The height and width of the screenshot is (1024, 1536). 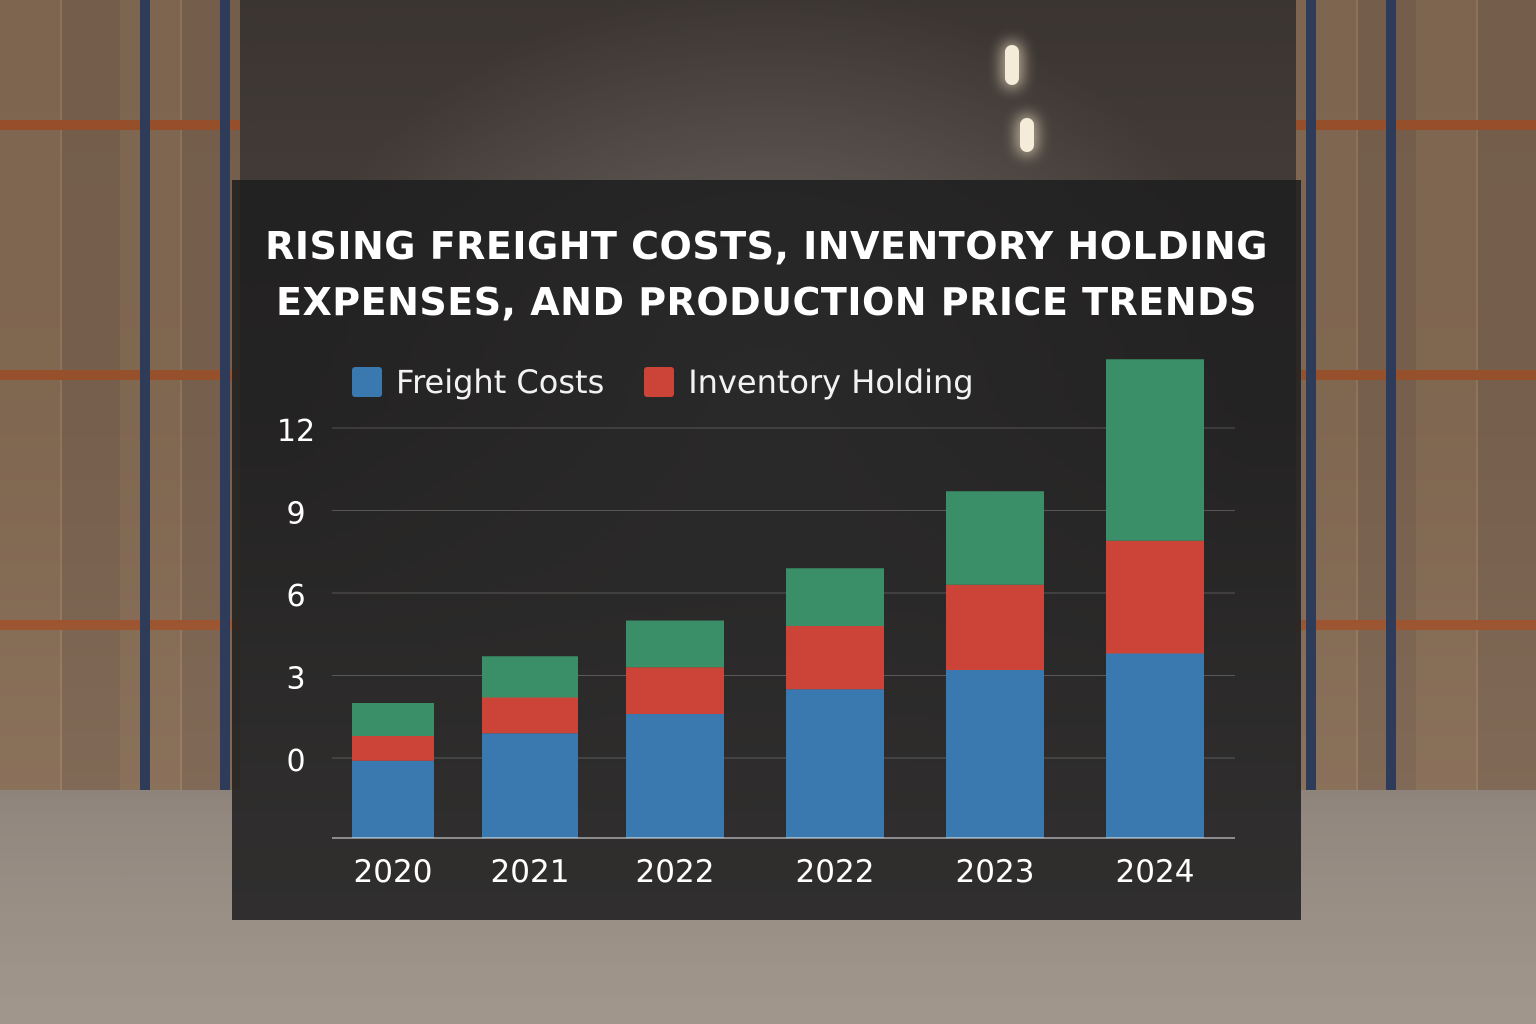 I want to click on y-tick-label: 6, so click(x=295, y=596).